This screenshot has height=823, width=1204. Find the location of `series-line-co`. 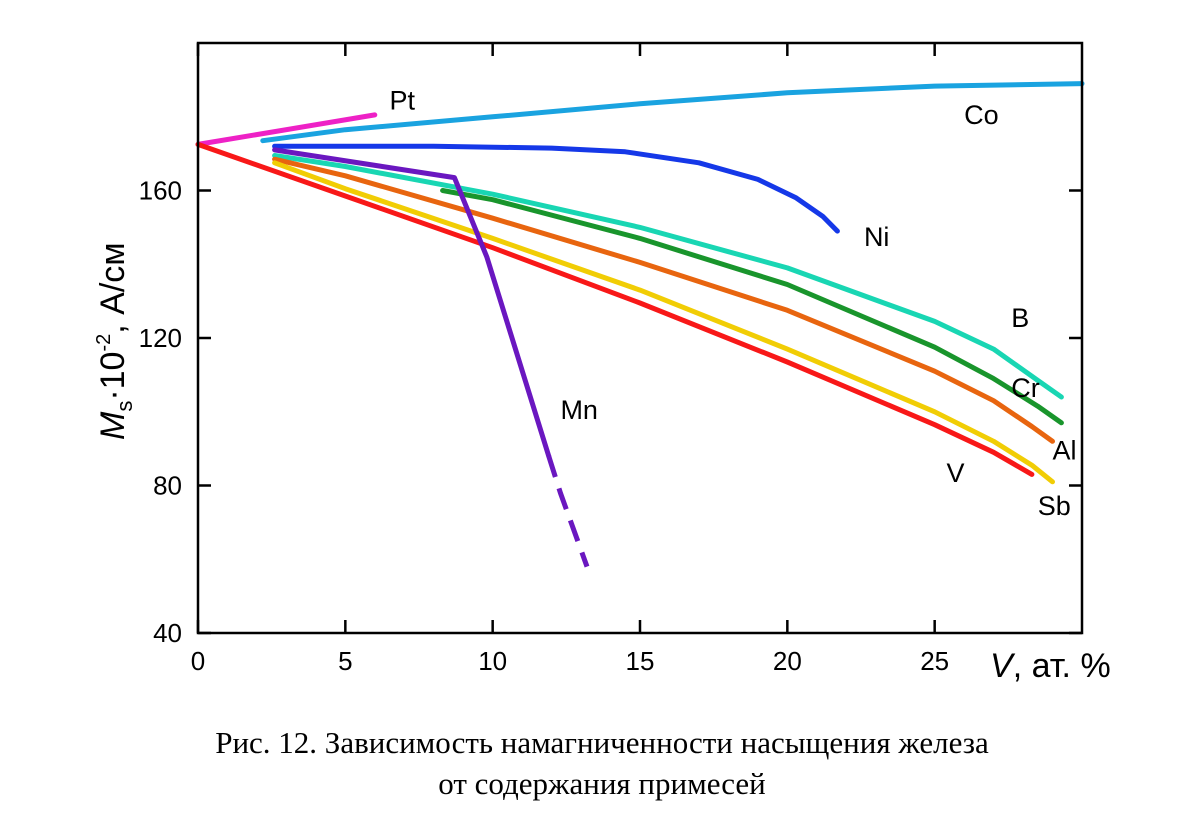

series-line-co is located at coordinates (672, 112).